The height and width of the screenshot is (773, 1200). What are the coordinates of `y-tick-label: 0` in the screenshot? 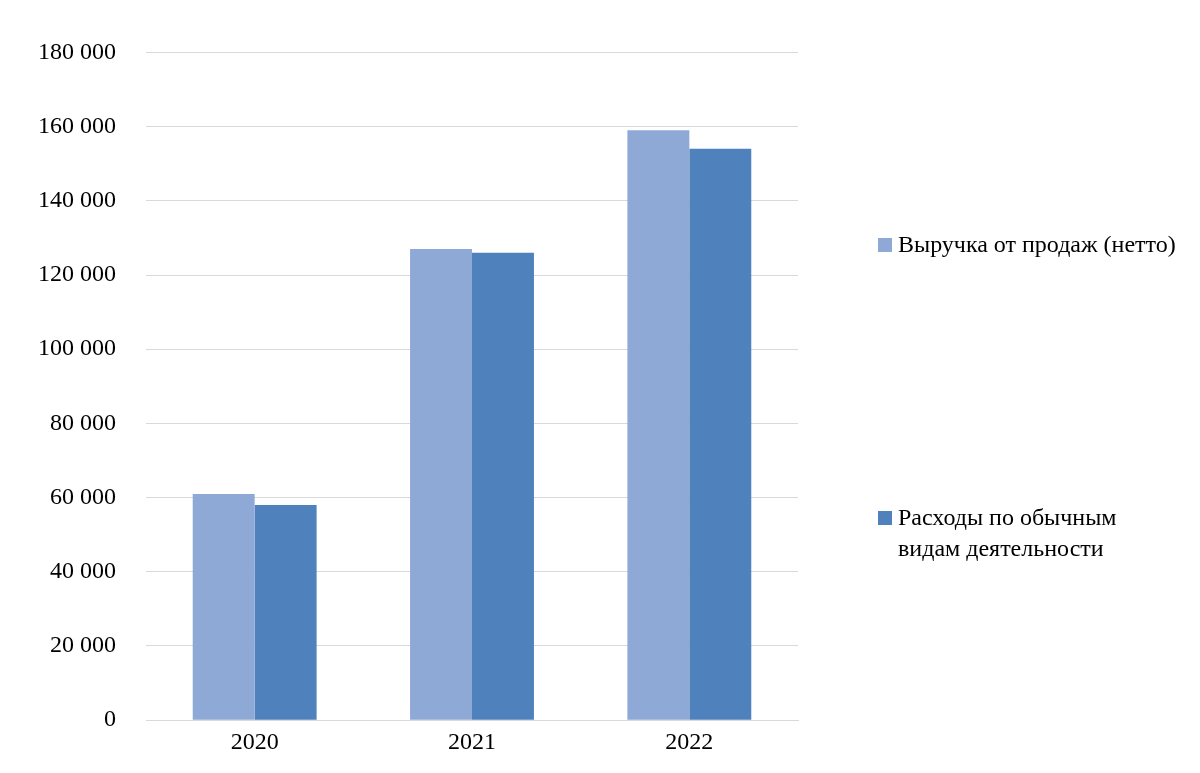 It's located at (110, 718).